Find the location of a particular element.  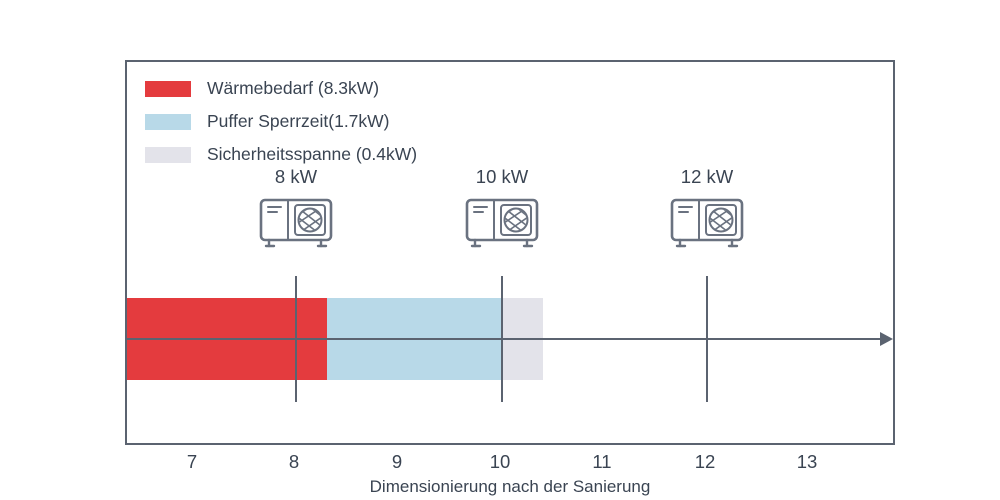

legend-item-waermebedarf: Wärmebedarf (8.3kW) is located at coordinates (281, 88).